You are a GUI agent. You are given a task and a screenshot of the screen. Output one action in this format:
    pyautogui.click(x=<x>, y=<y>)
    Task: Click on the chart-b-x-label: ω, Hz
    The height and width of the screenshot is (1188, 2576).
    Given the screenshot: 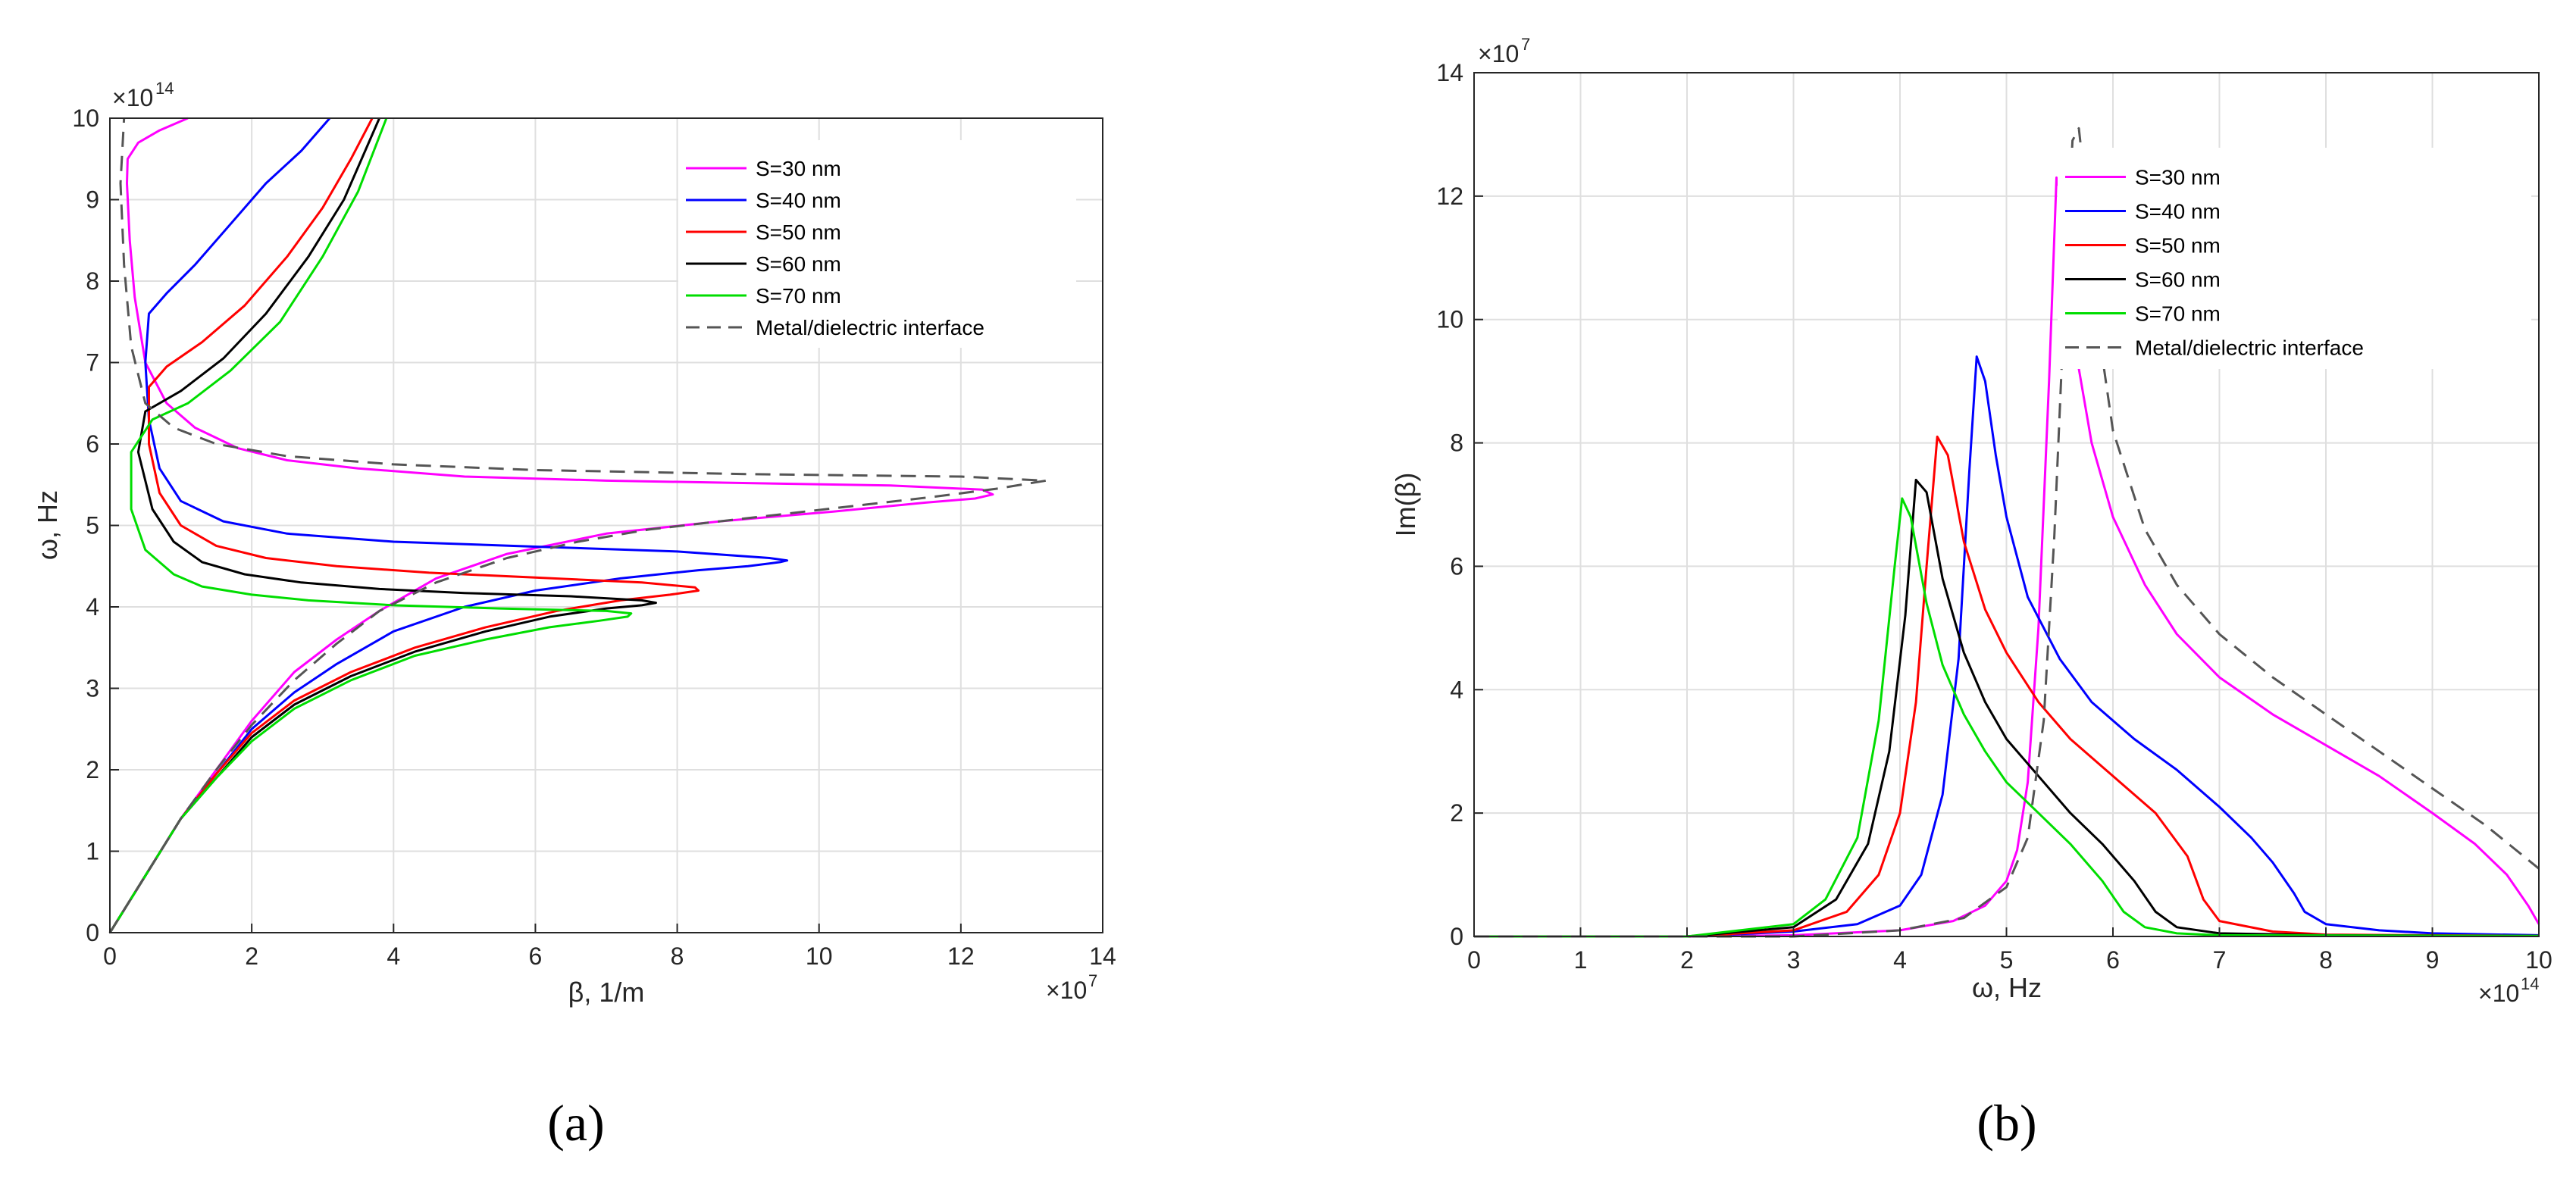 What is the action you would take?
    pyautogui.click(x=2007, y=988)
    